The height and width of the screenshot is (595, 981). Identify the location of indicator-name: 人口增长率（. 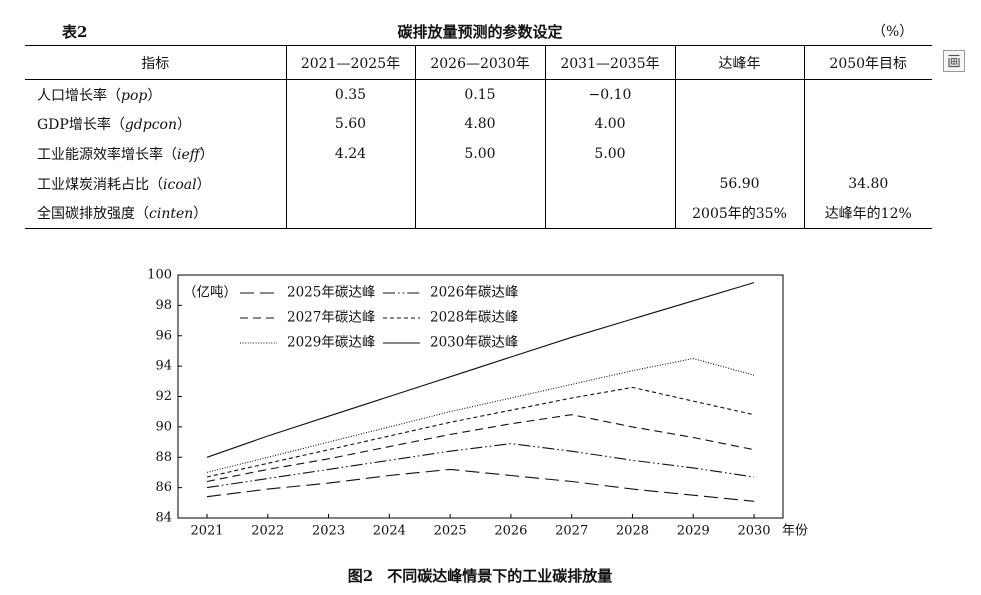
(79, 96).